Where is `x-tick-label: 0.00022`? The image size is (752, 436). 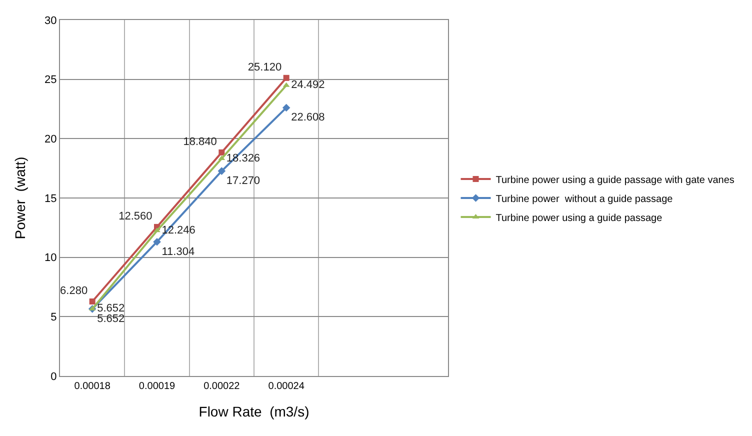 x-tick-label: 0.00022 is located at coordinates (222, 386).